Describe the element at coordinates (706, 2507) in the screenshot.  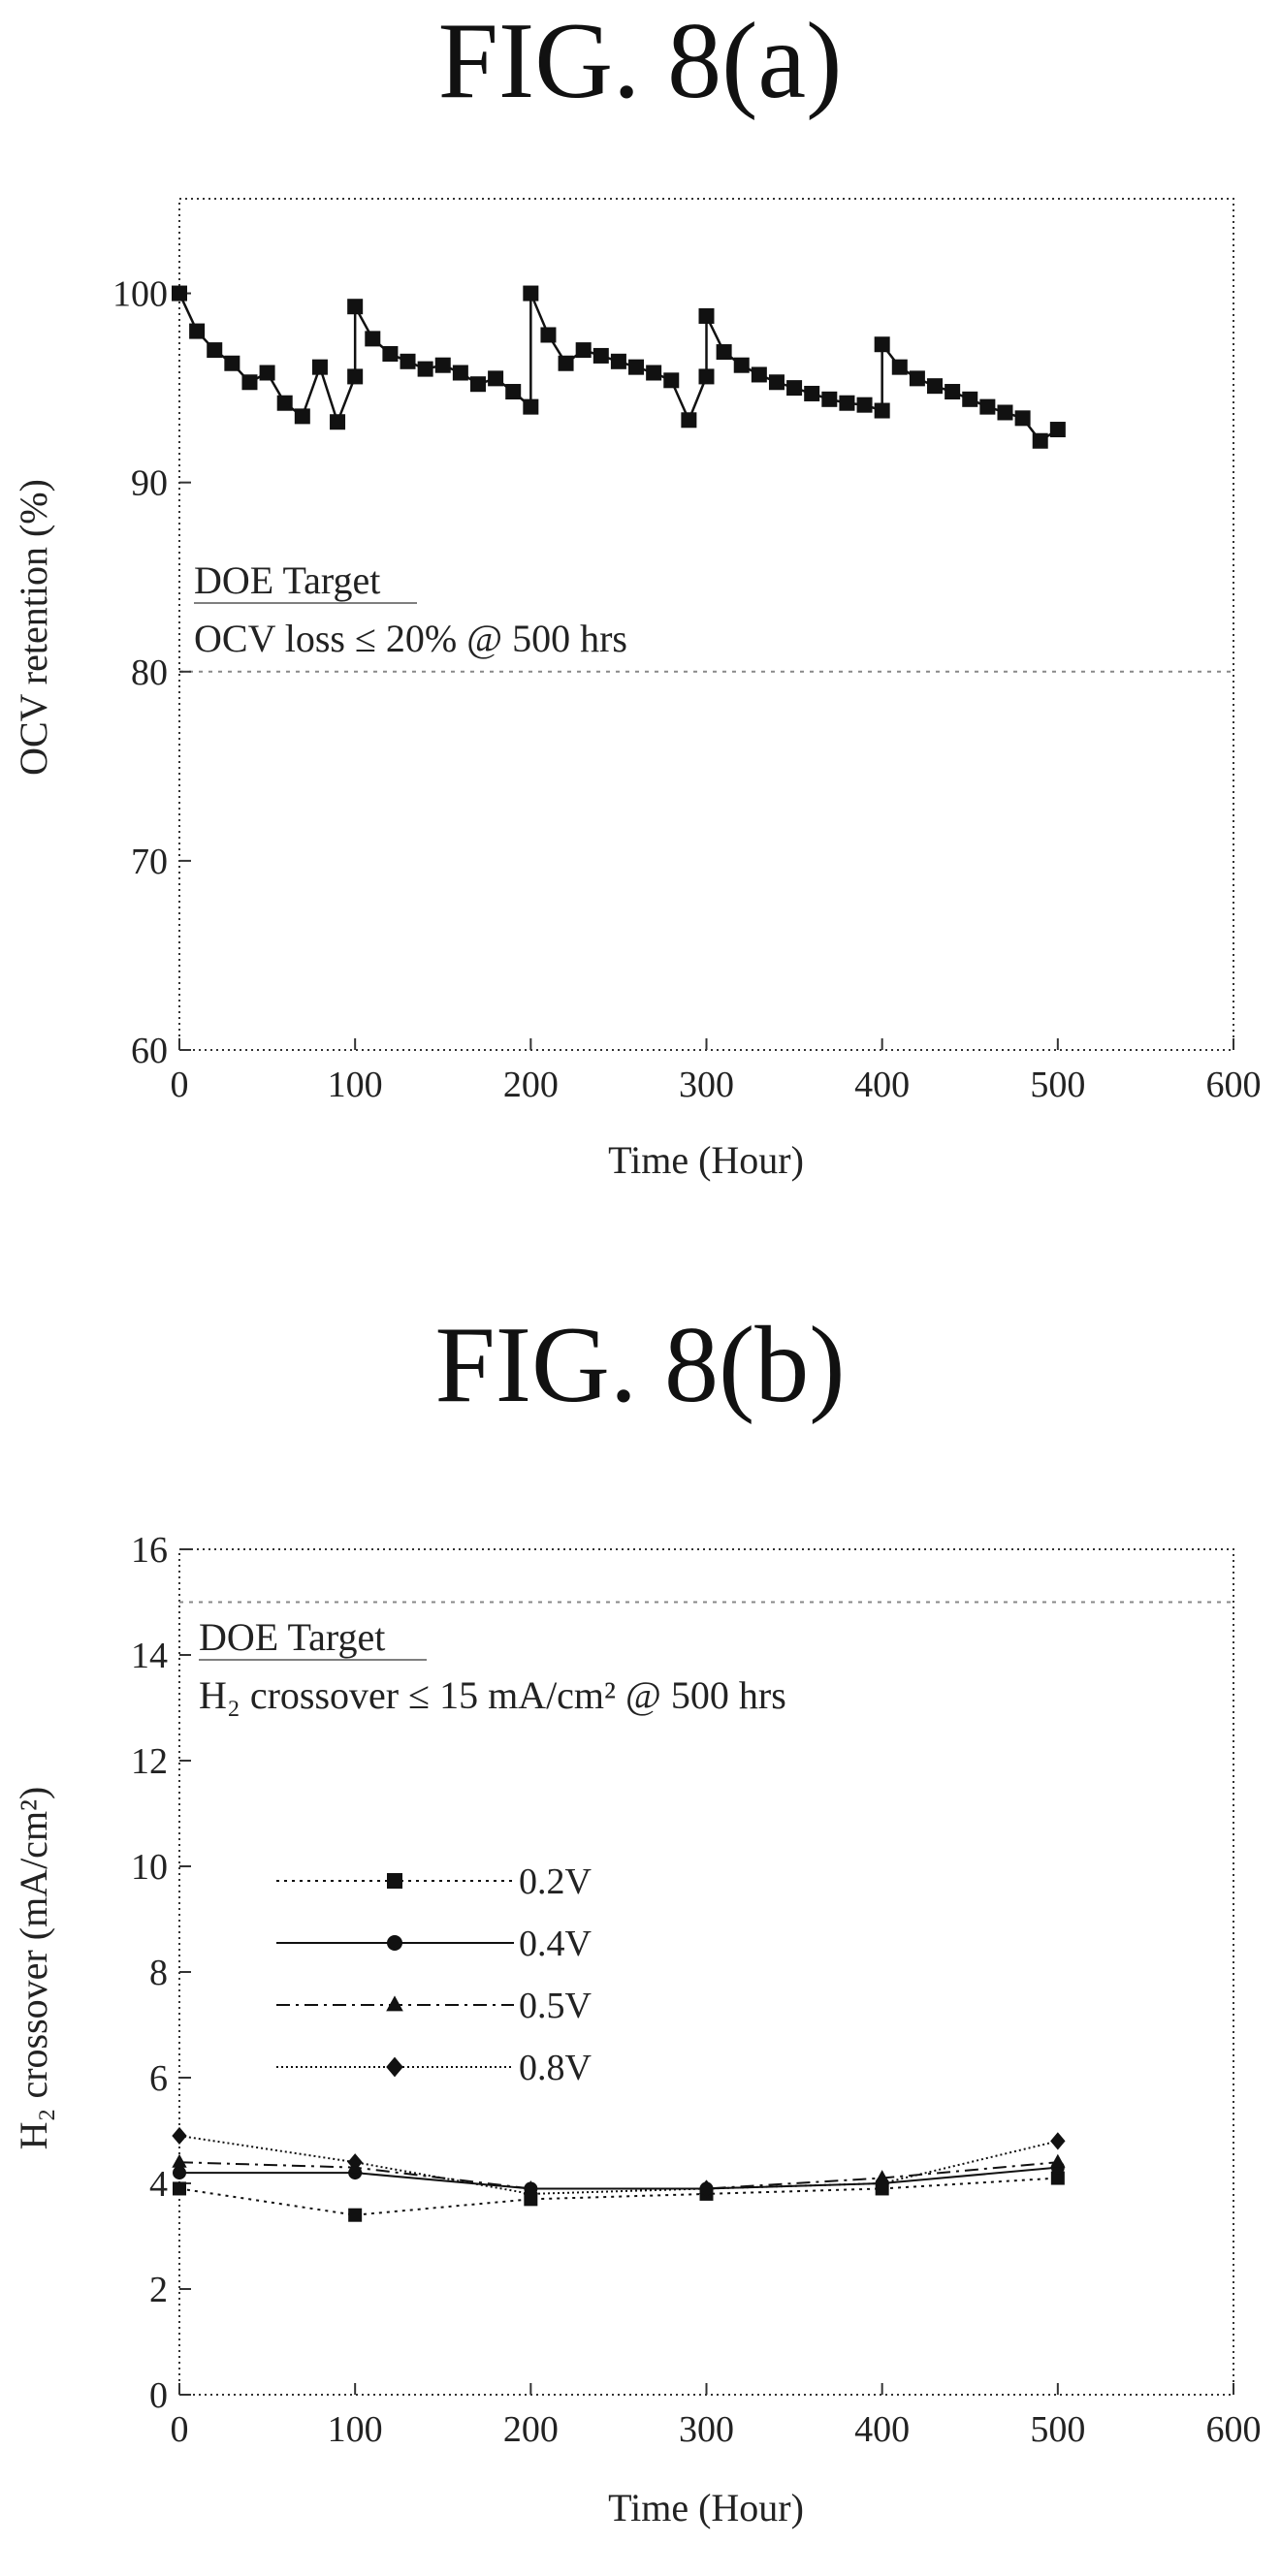
I see `chart-b-xlabel: Time (Hour)` at that location.